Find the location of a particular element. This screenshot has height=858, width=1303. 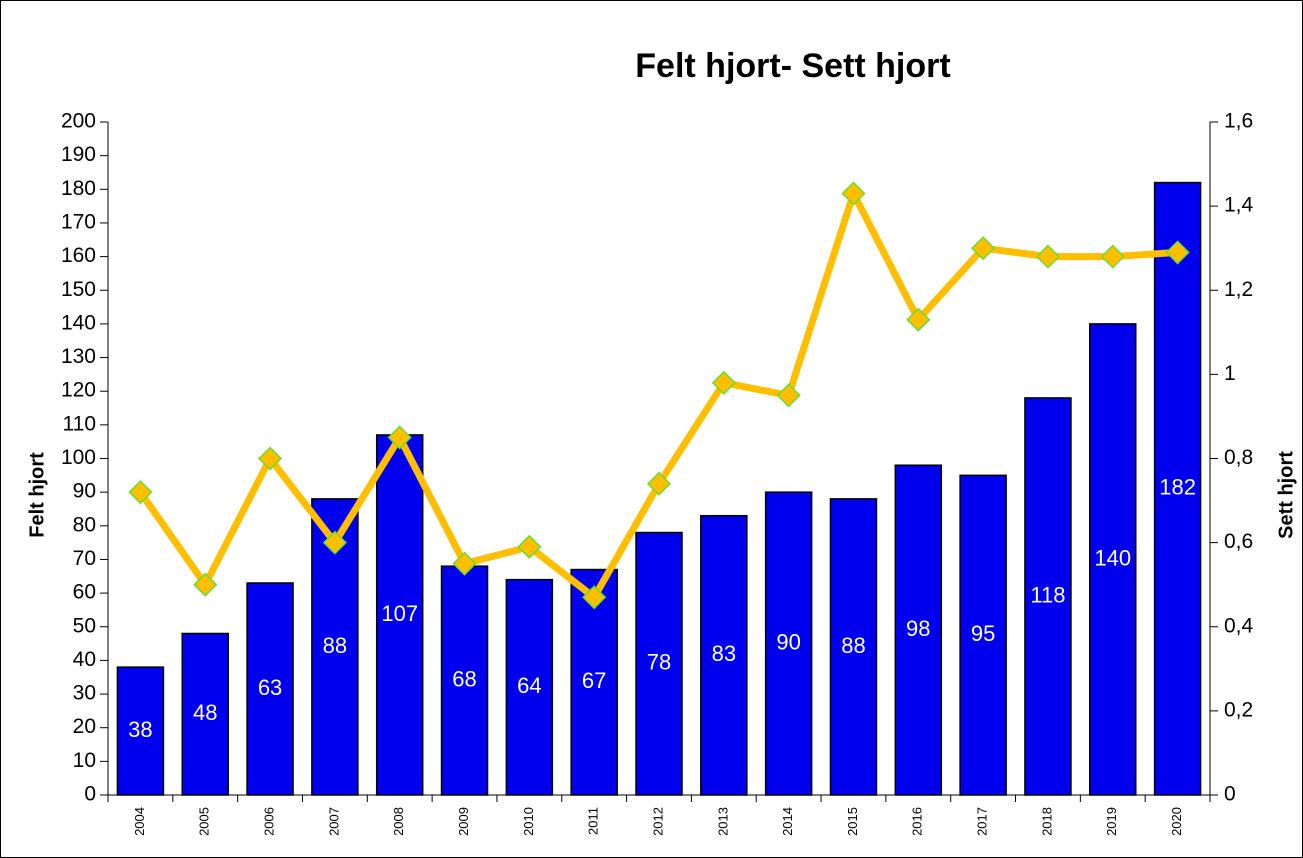

y-tick-label: 130 is located at coordinates (78, 356).